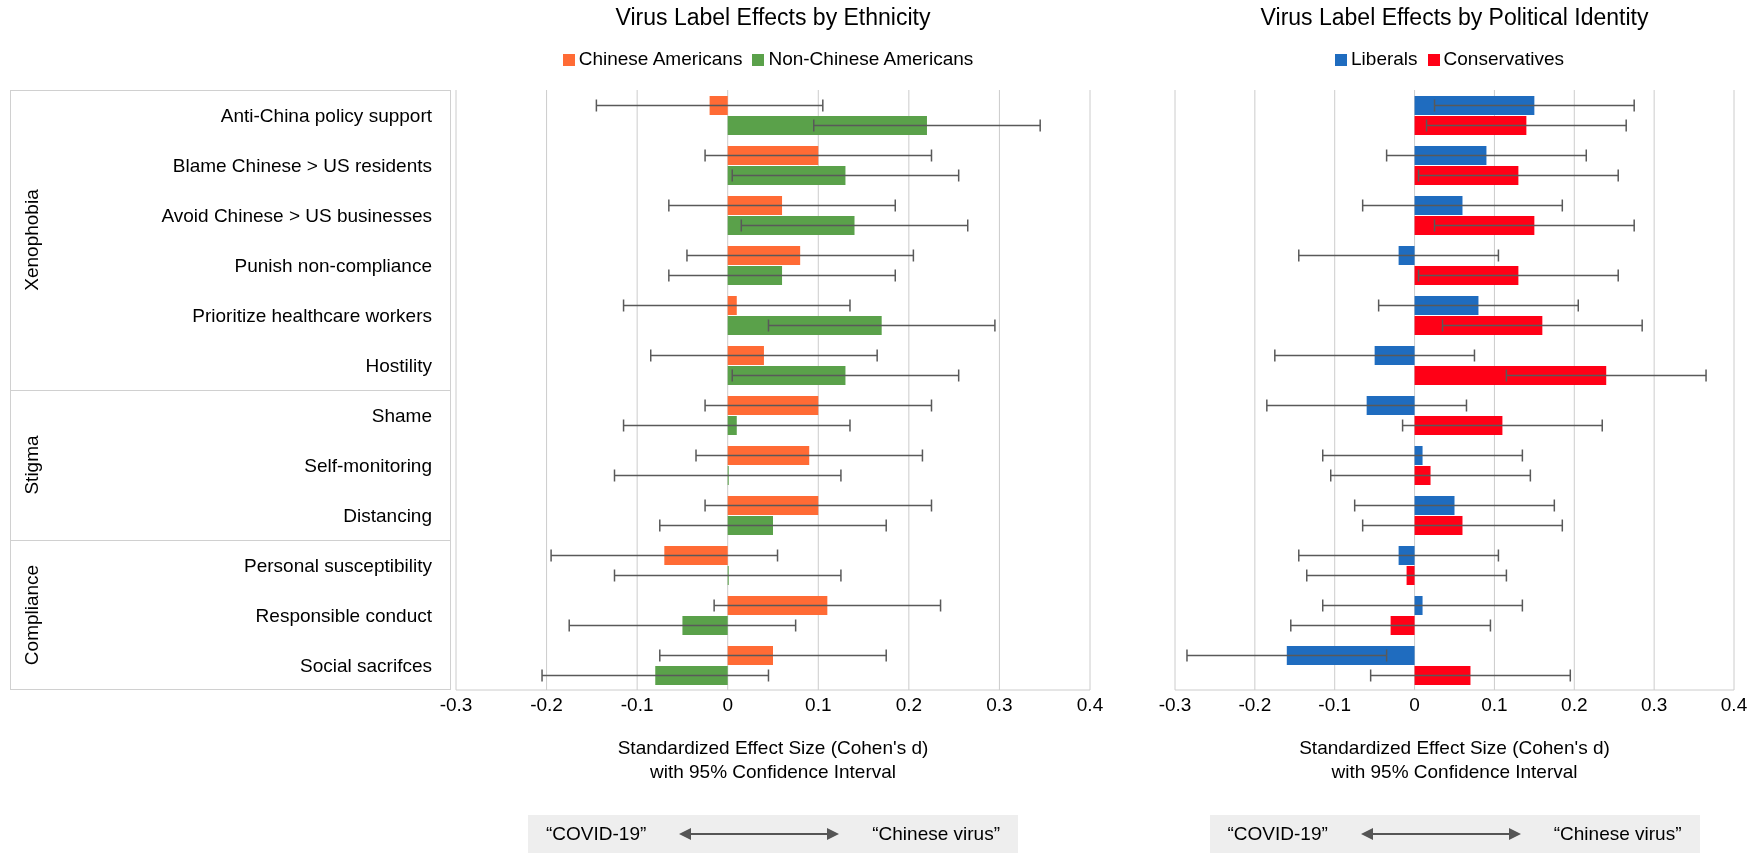 The width and height of the screenshot is (1762, 858). Describe the element at coordinates (344, 615) in the screenshot. I see `y-tick-label: Responsible conduct` at that location.